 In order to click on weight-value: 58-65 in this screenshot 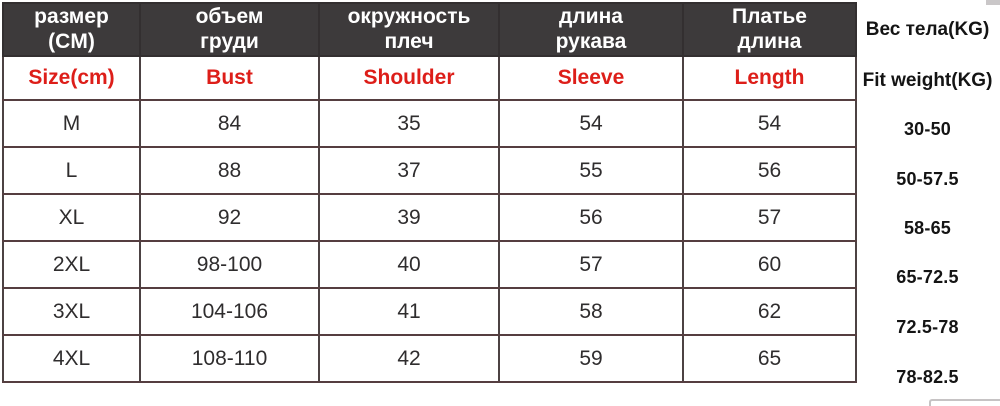, I will do `click(927, 228)`.